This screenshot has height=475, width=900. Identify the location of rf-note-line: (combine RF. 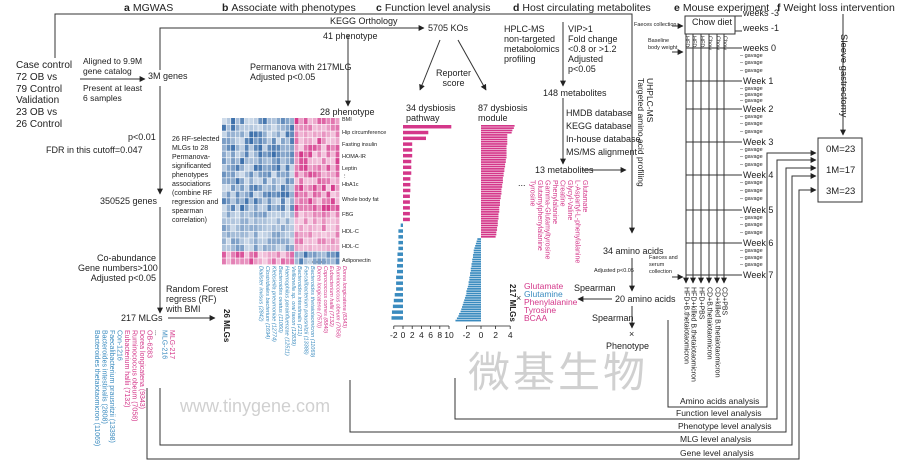
(192, 193).